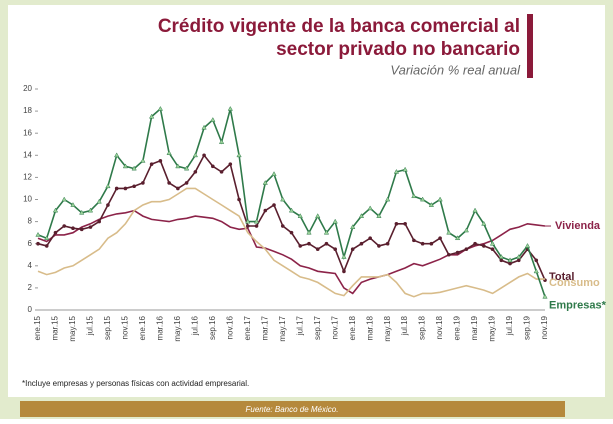  Describe the element at coordinates (527, 327) in the screenshot. I see `x-tick-label: sep.19` at that location.